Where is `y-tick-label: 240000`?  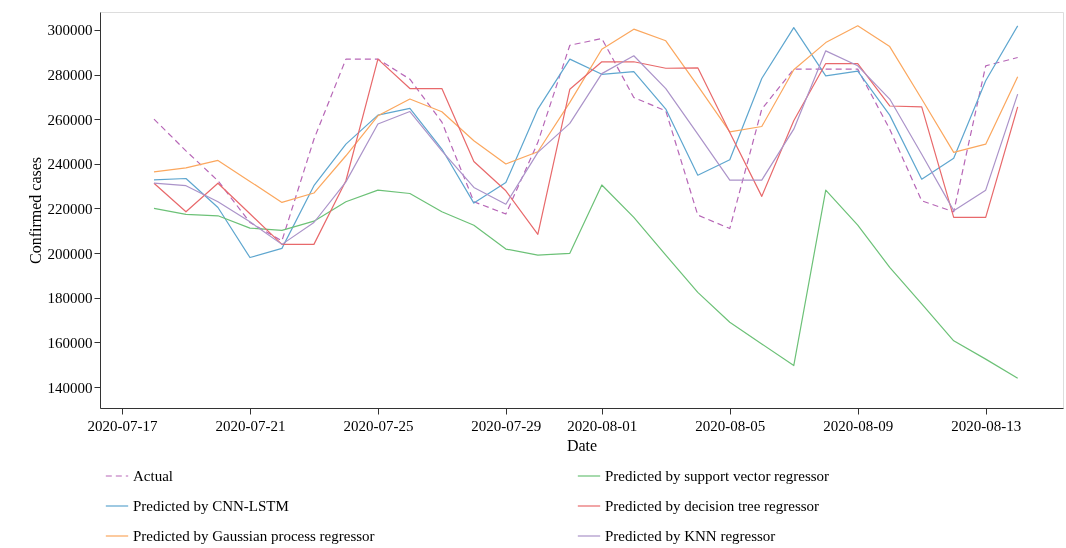
y-tick-label: 240000 is located at coordinates (70, 164).